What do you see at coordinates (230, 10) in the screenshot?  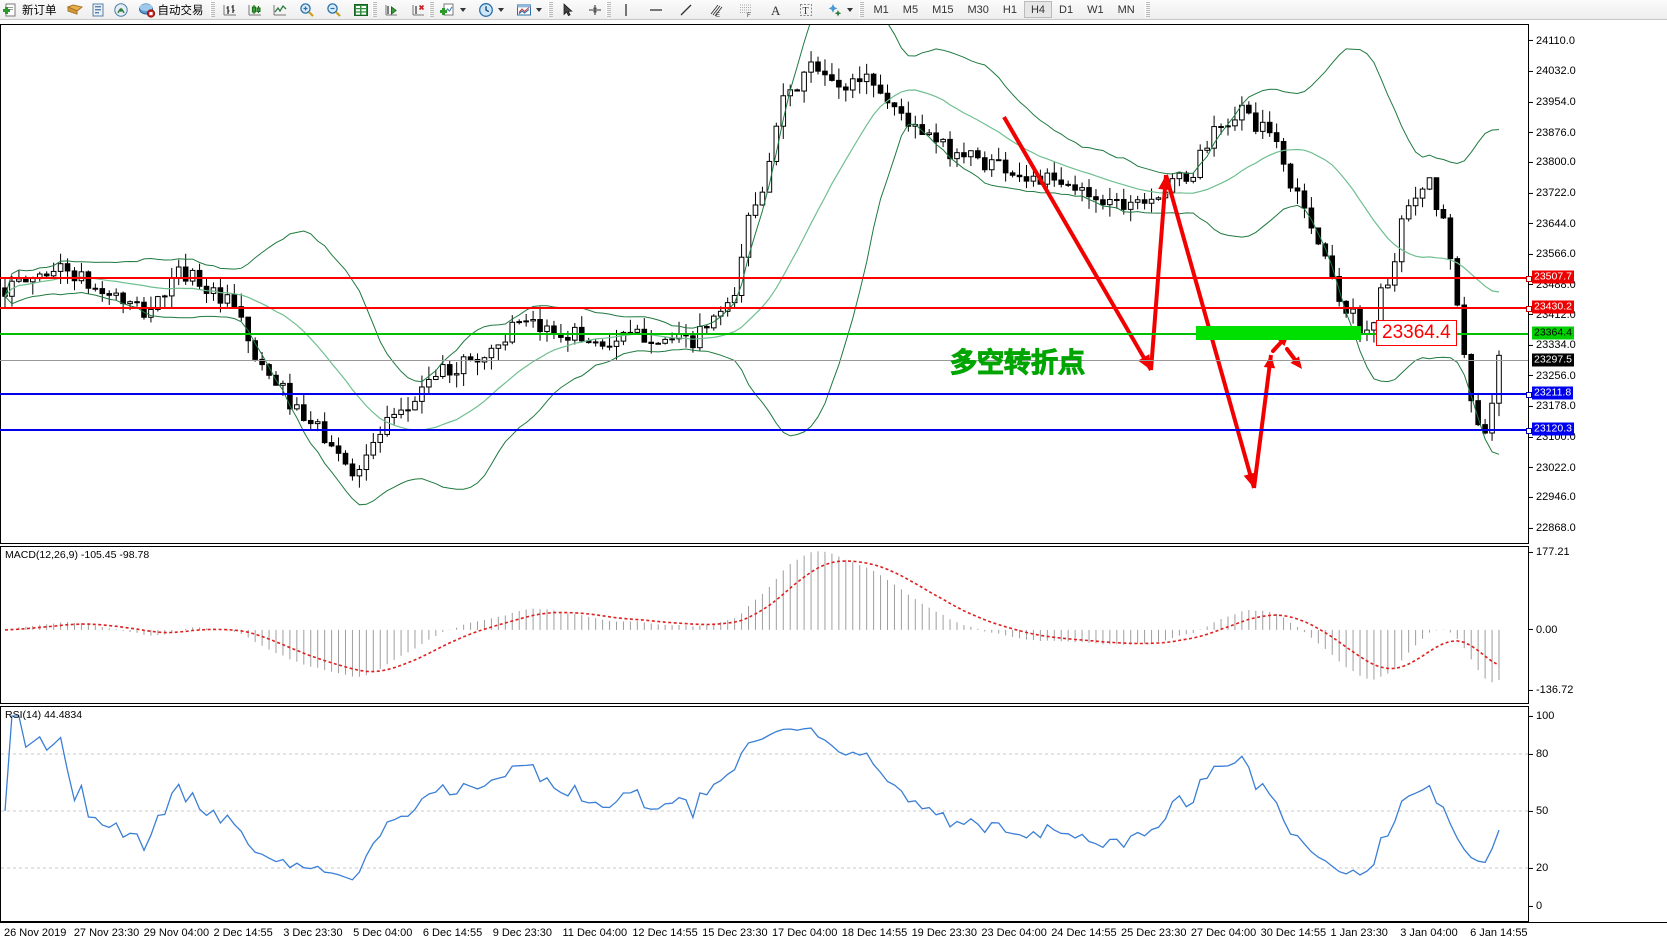 I see `bar-chart-icon` at bounding box center [230, 10].